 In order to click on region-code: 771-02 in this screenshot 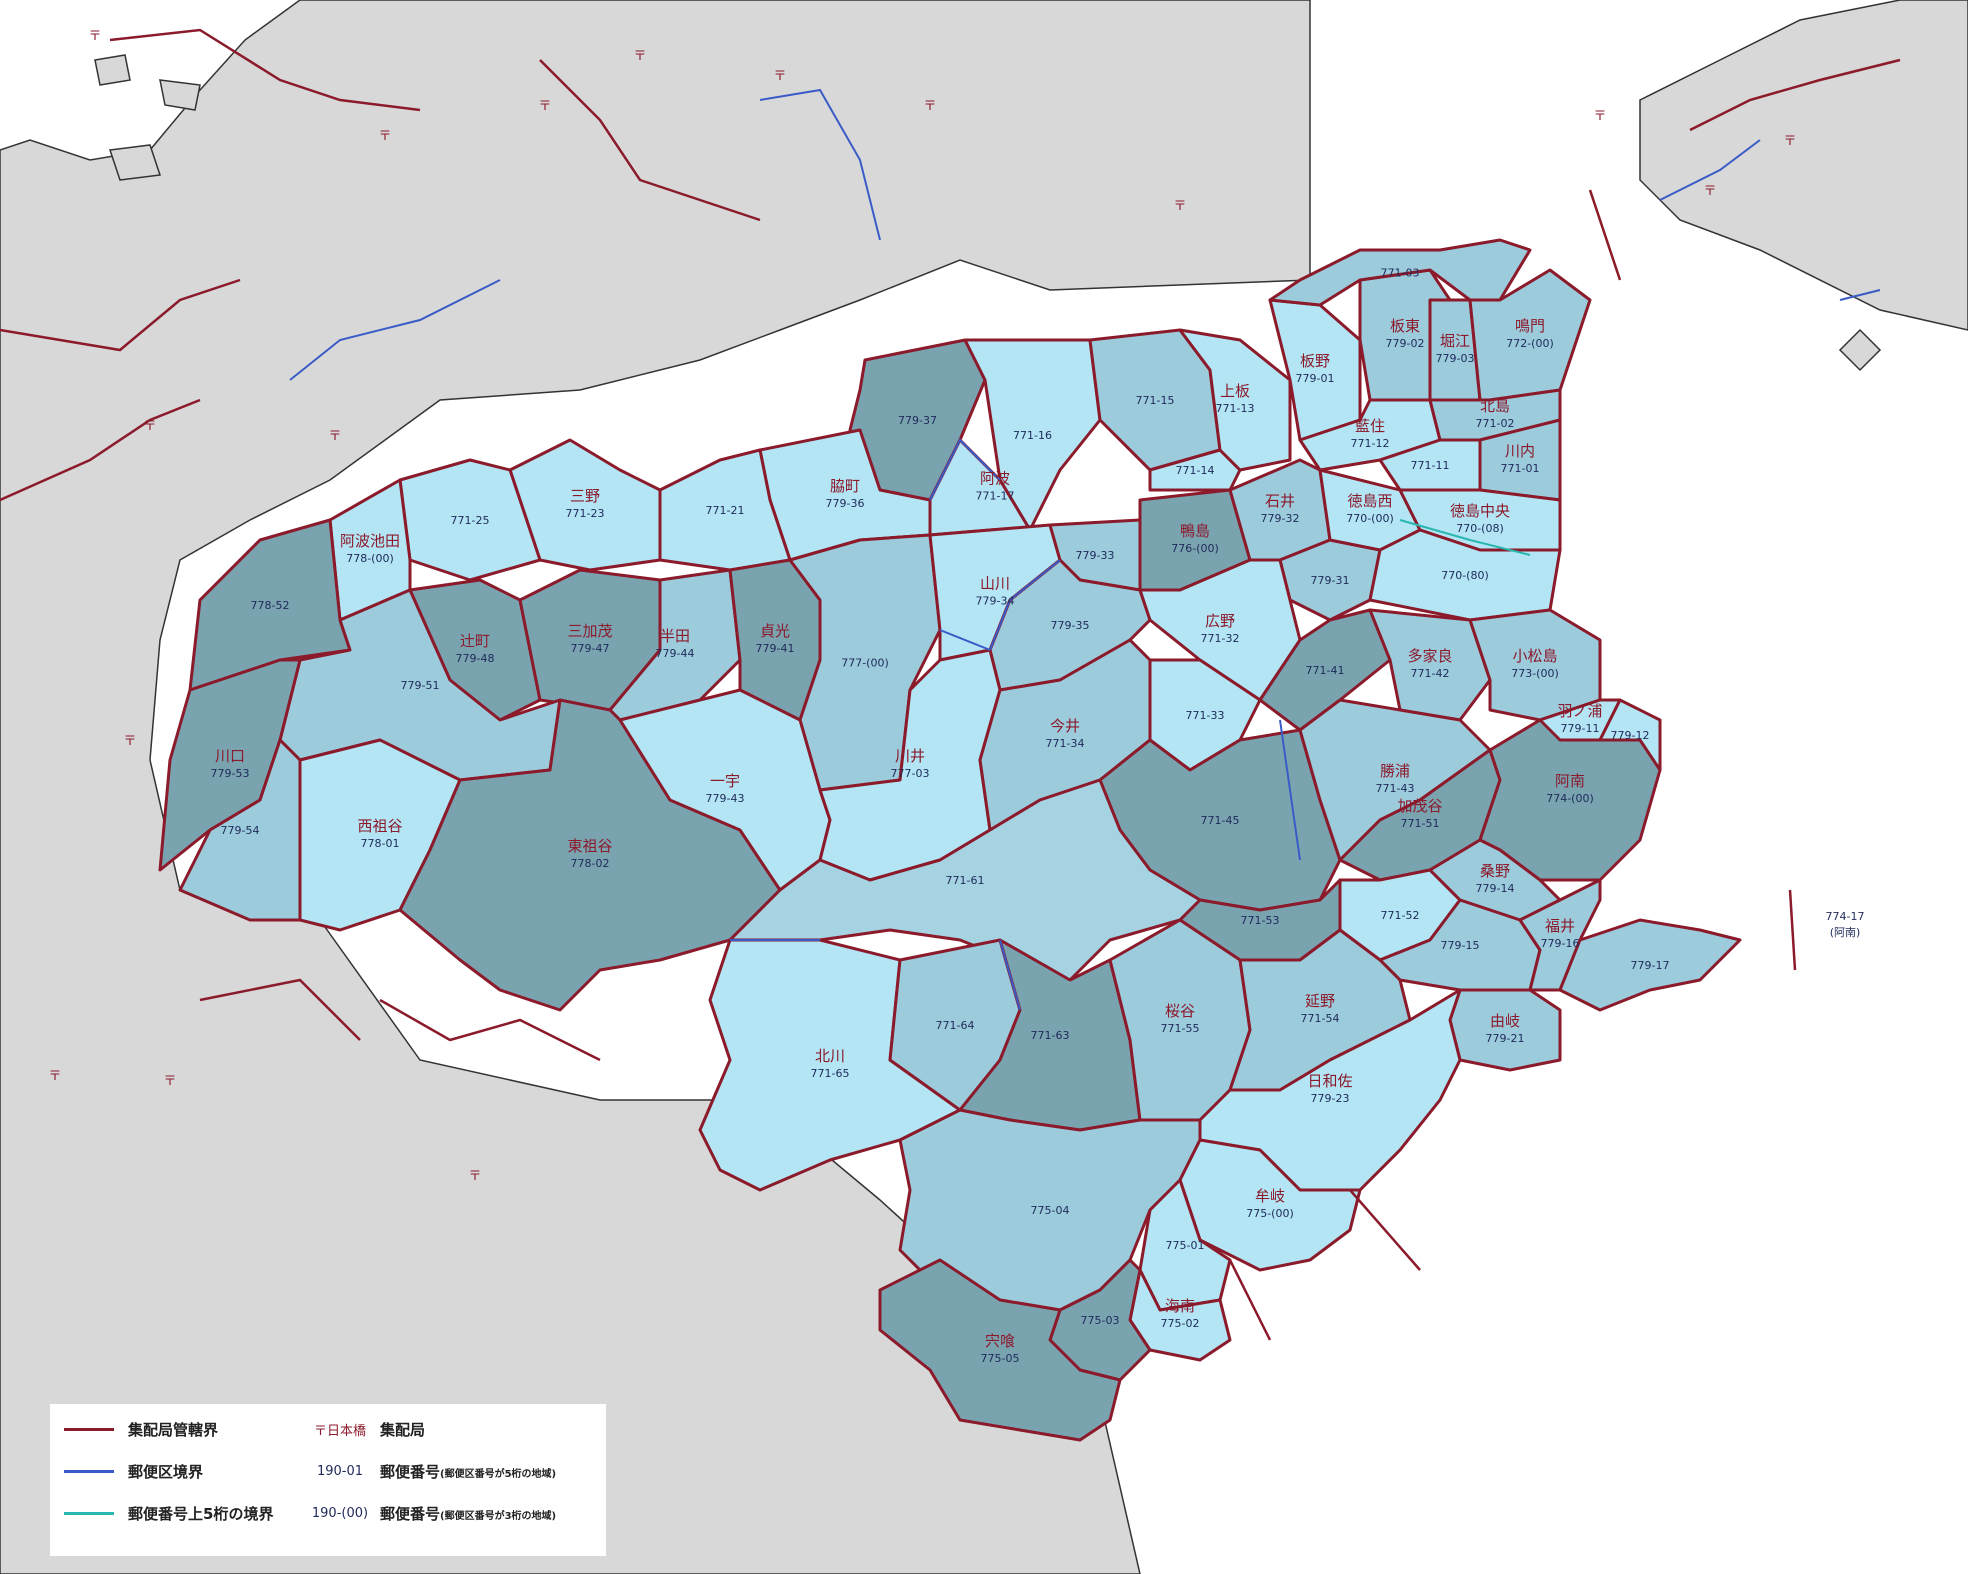, I will do `click(1495, 423)`.